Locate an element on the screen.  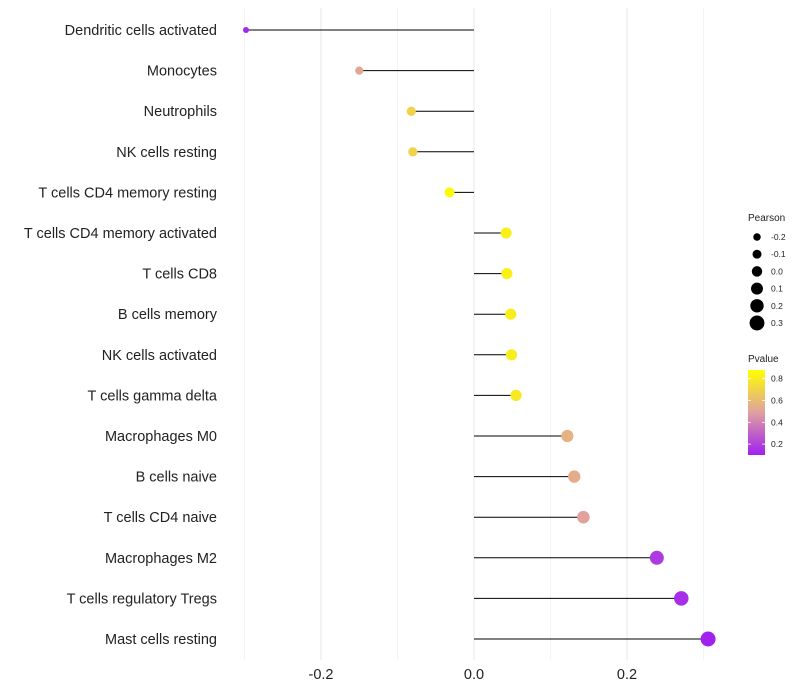
color-legend-label: 0.8 is located at coordinates (777, 379).